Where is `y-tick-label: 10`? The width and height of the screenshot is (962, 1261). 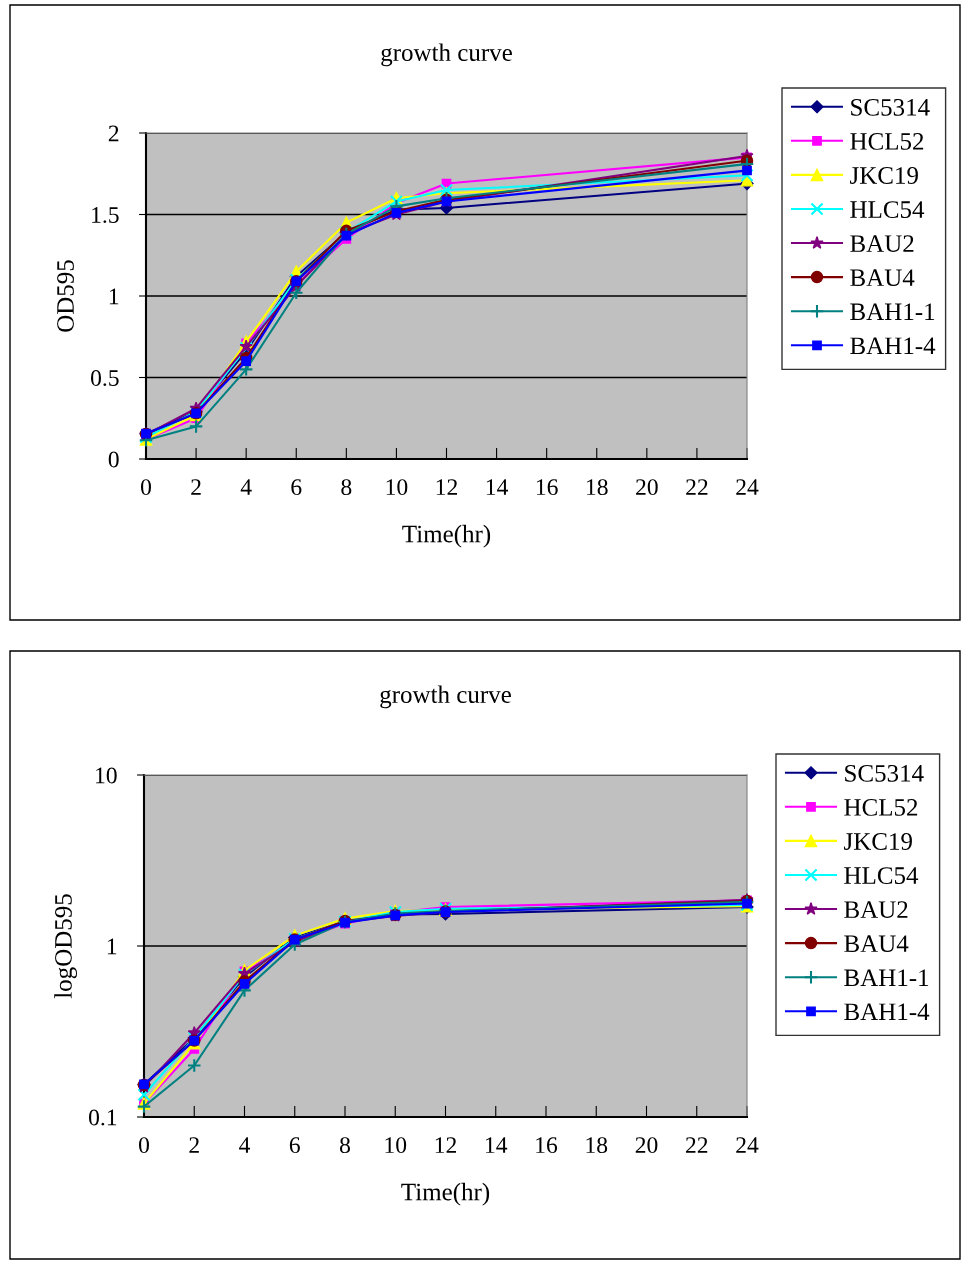 y-tick-label: 10 is located at coordinates (106, 775).